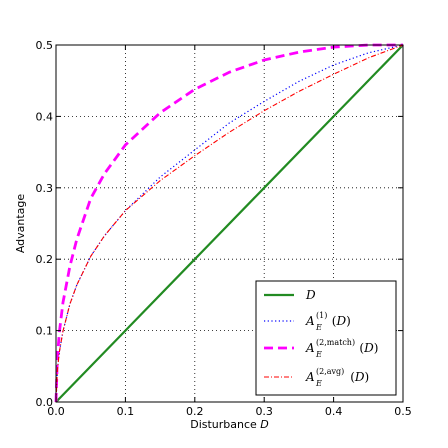  I want to click on x-axis-label-var: D, so click(264, 424).